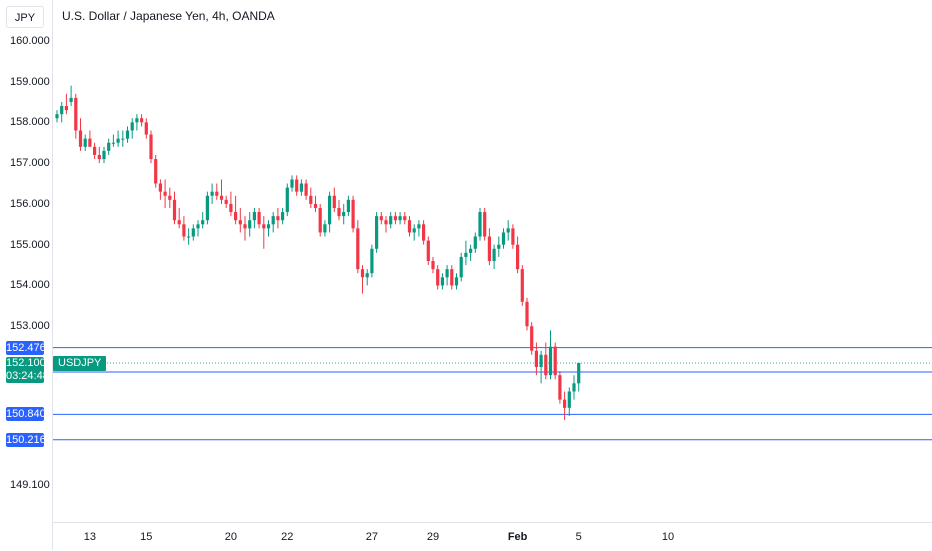 The height and width of the screenshot is (551, 932). What do you see at coordinates (26, 362) in the screenshot?
I see `current-price-value: 152.100` at bounding box center [26, 362].